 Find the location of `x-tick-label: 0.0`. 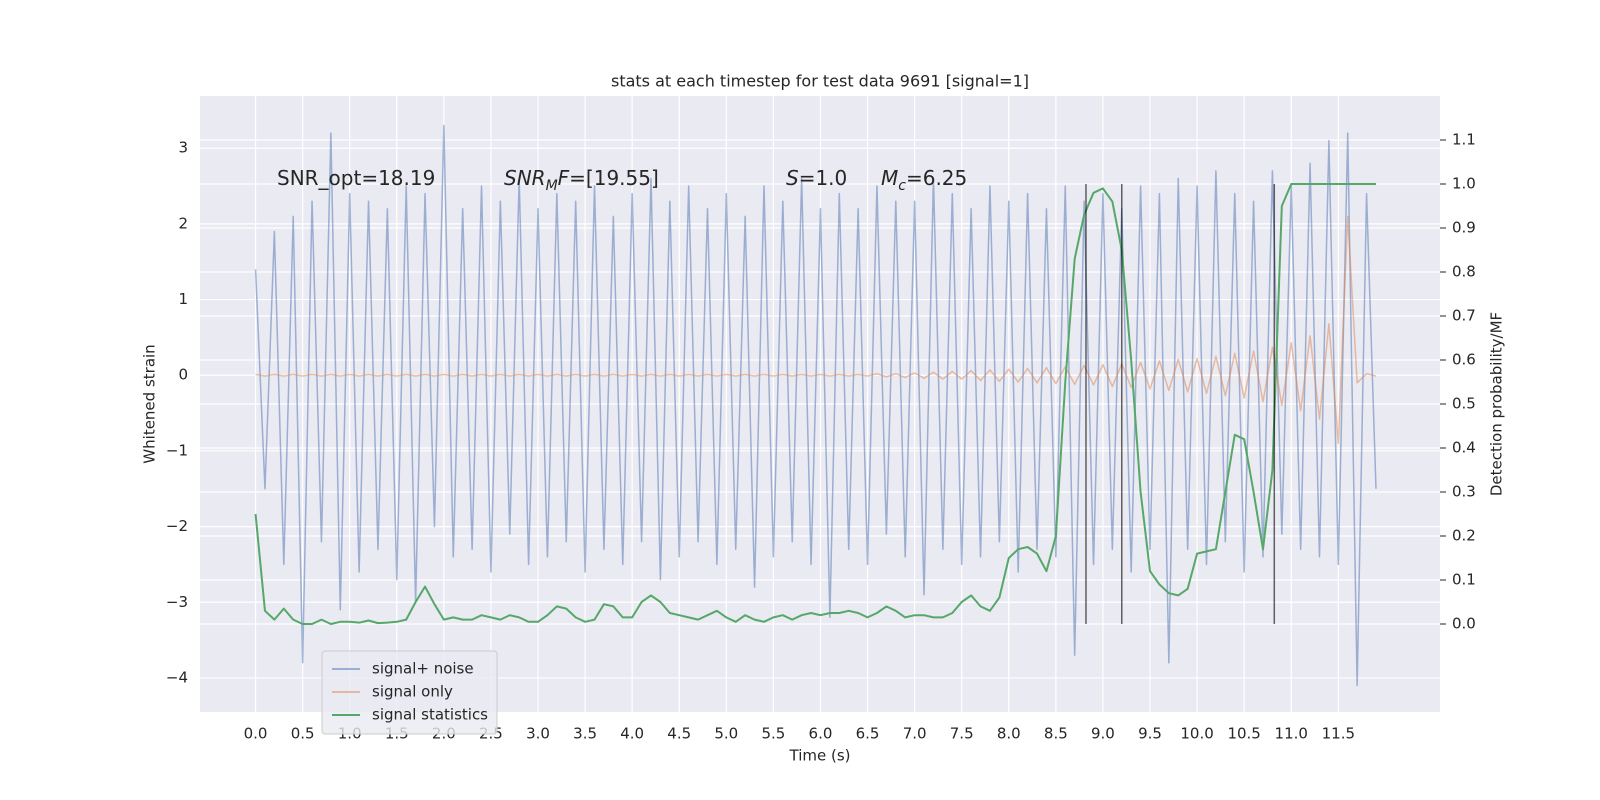

x-tick-label: 0.0 is located at coordinates (256, 734).